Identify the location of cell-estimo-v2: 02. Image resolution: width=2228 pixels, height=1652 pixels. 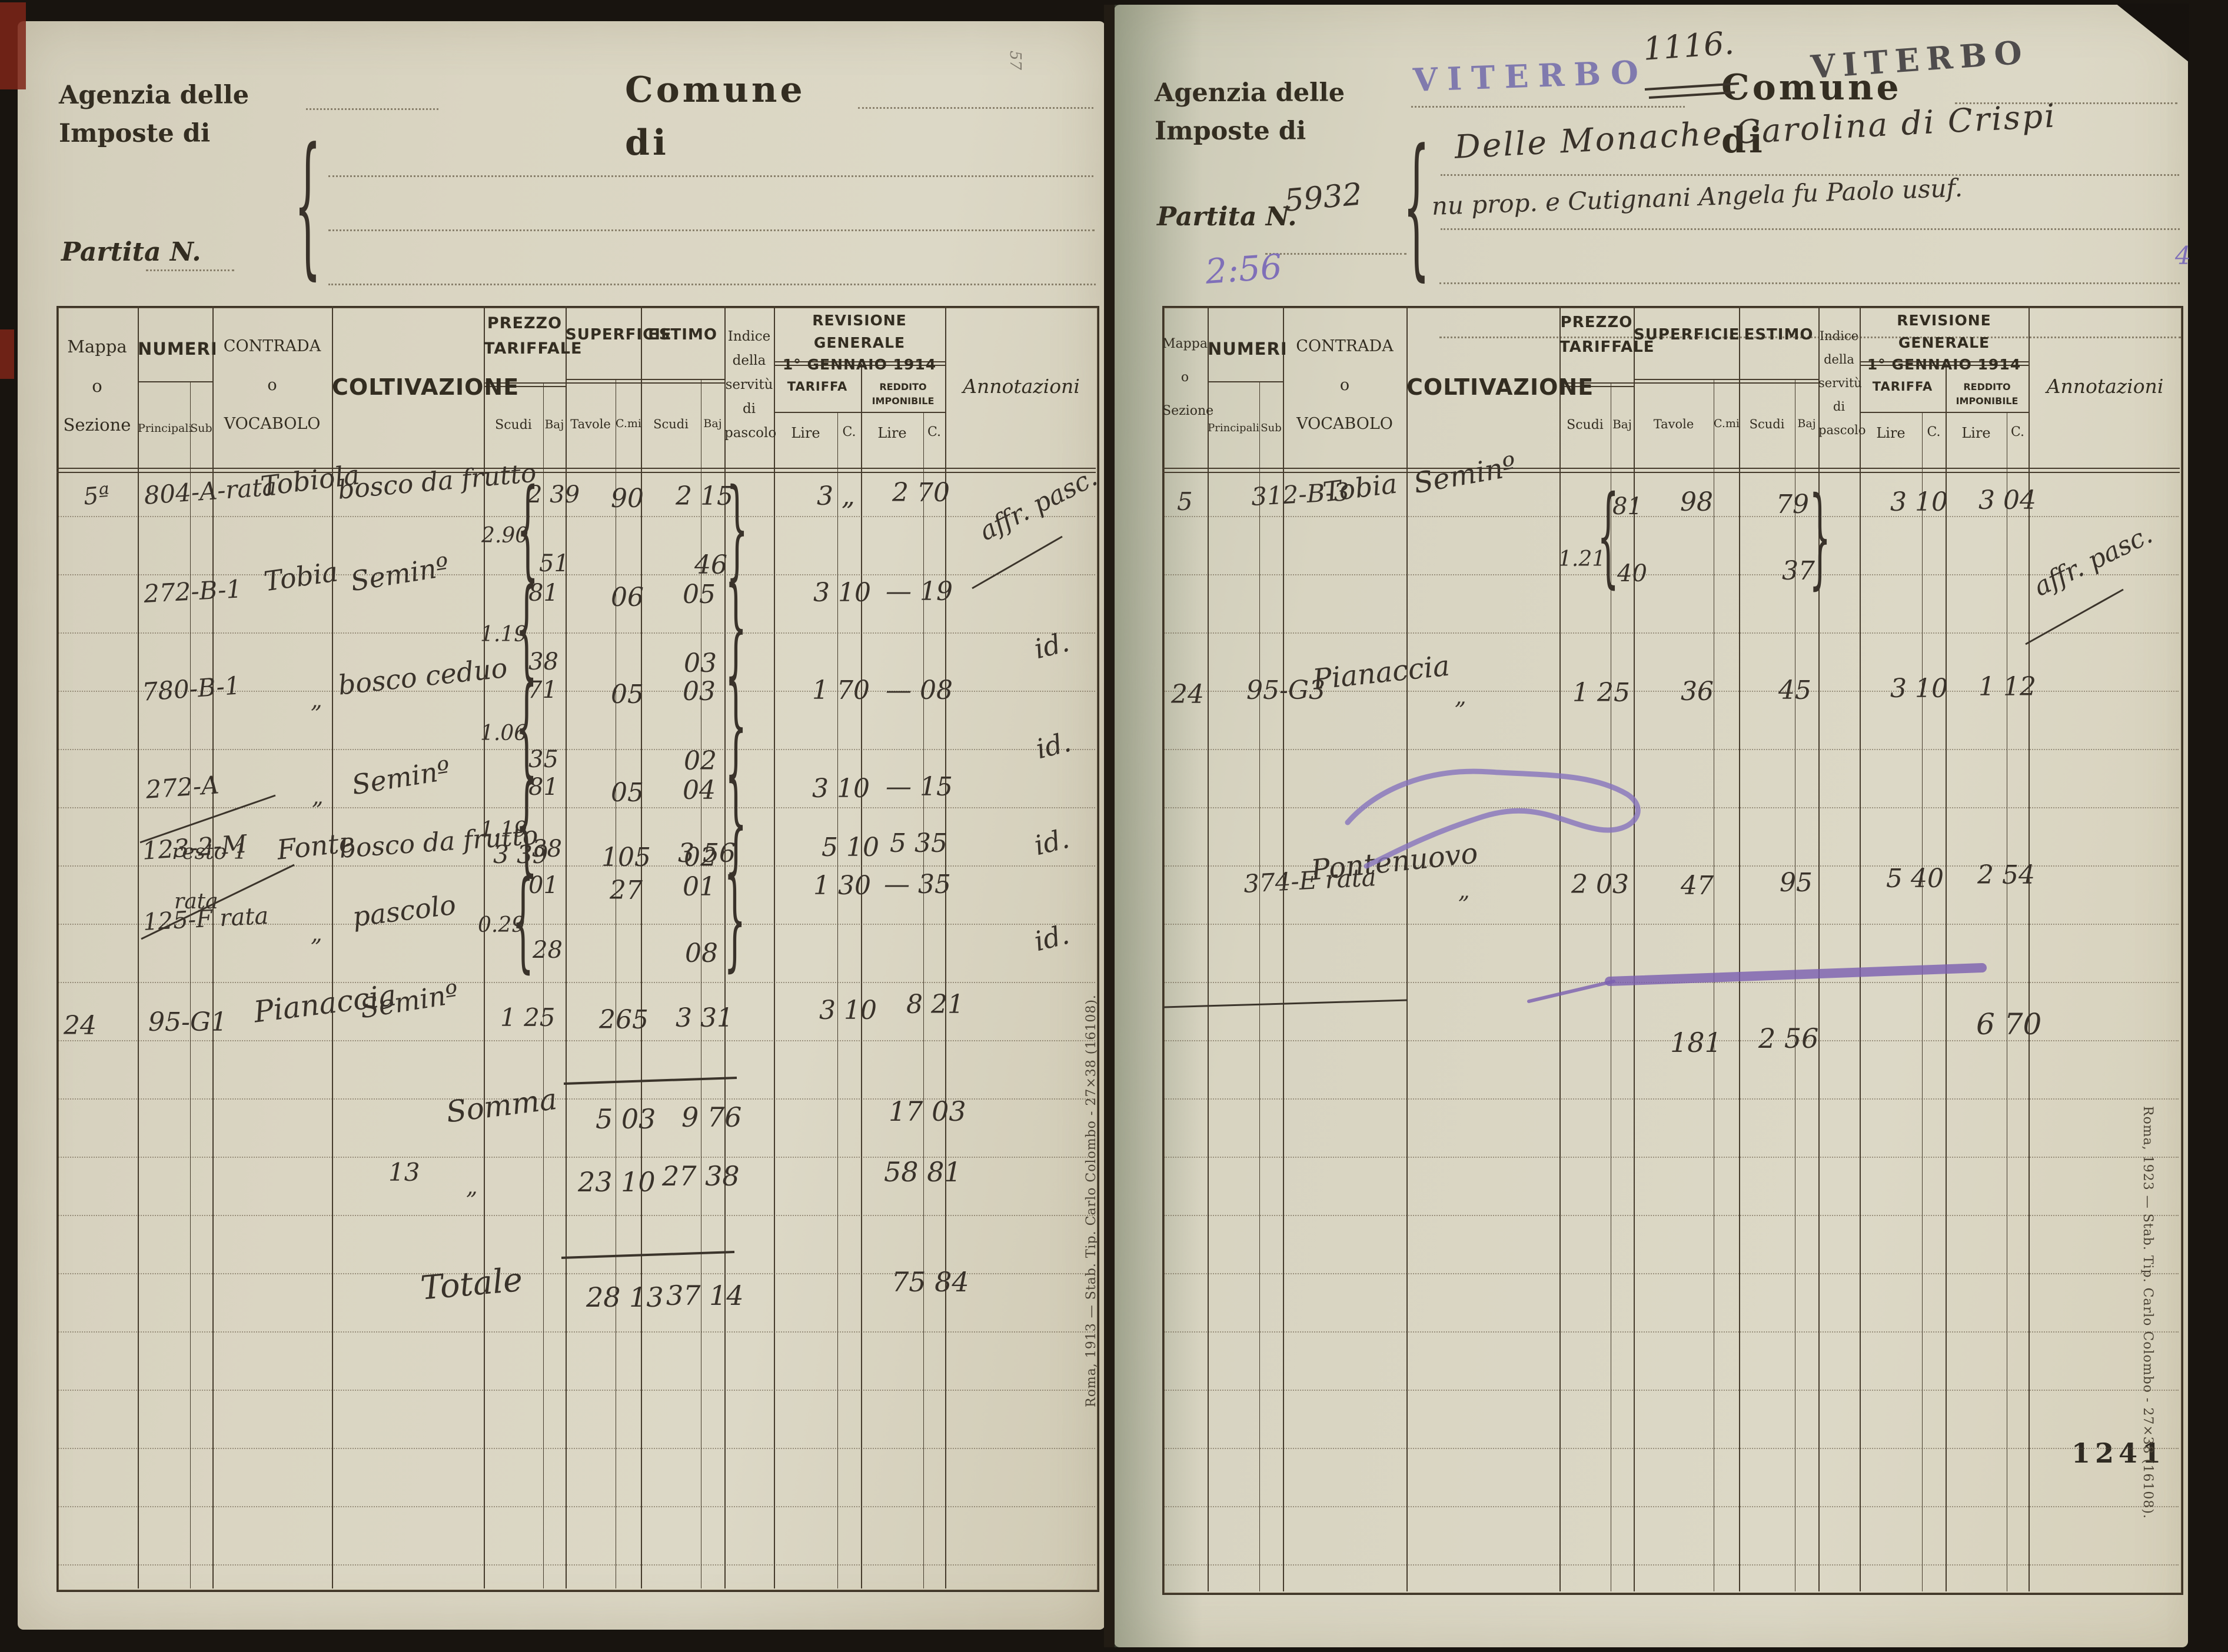
(700, 857).